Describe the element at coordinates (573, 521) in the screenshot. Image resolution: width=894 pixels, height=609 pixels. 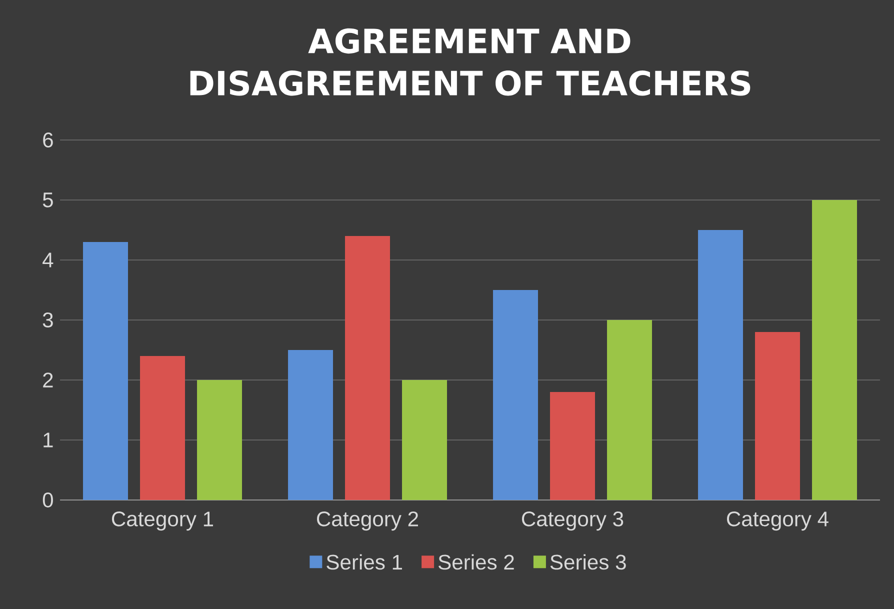
I see `x-tick-label: Category 3` at that location.